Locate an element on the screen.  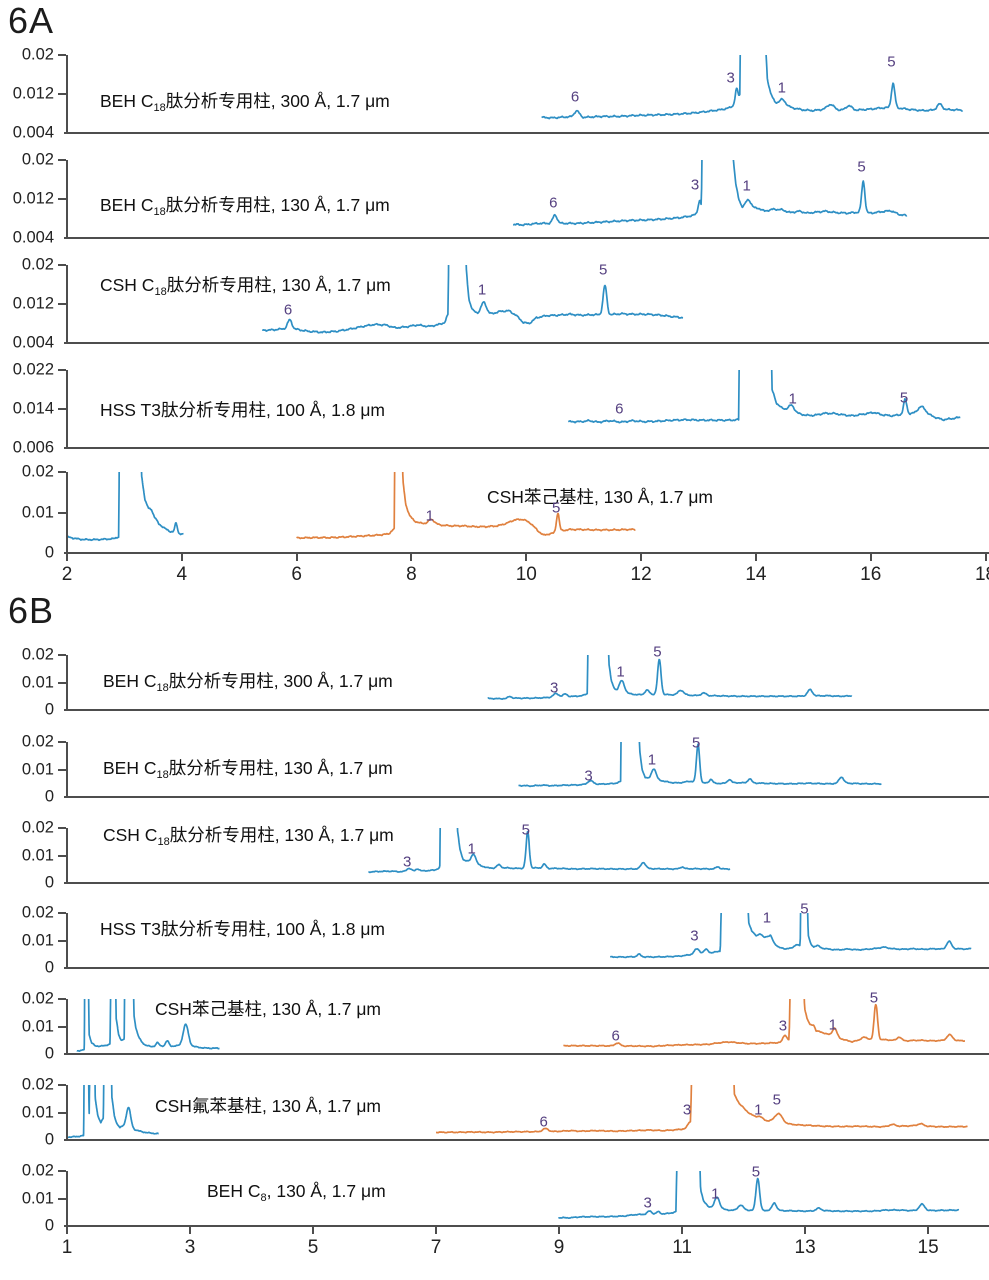
trace-label-subscript: 18 is located at coordinates (163, 842).